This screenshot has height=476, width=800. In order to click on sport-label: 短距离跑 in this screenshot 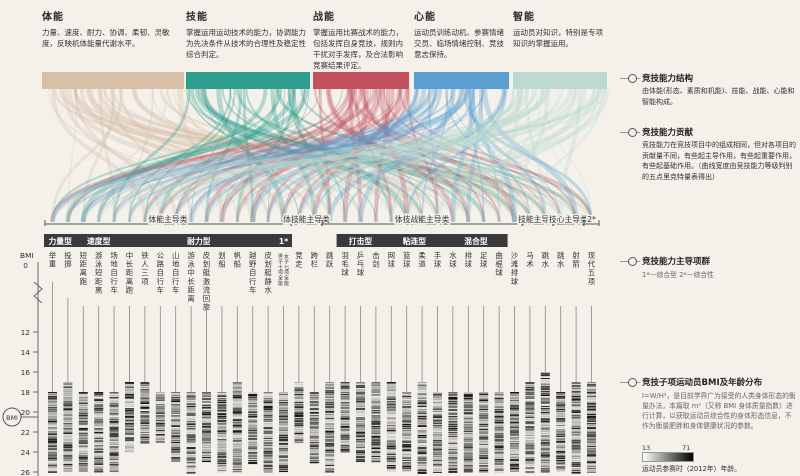, I will do `click(84, 268)`.